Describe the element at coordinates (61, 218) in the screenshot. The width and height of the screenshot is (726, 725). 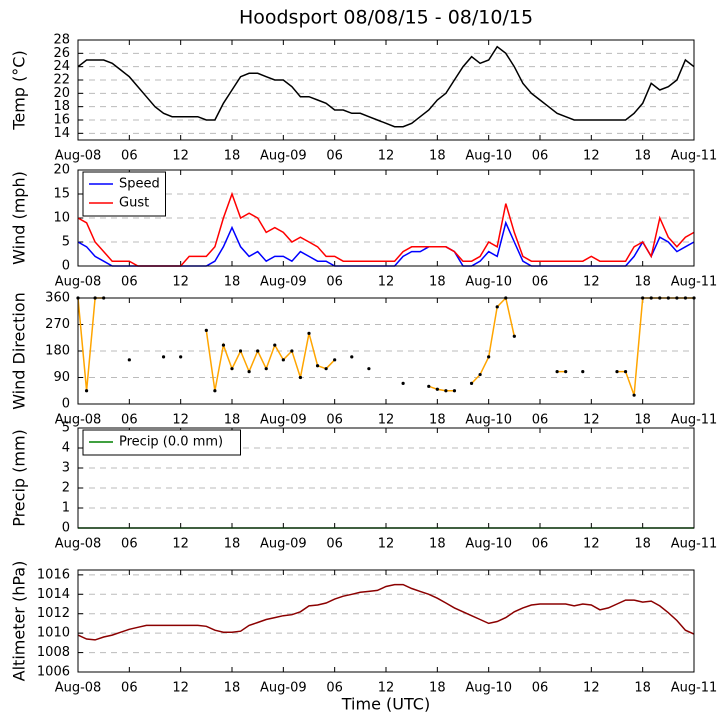
I see `y-tick-label: 10` at that location.